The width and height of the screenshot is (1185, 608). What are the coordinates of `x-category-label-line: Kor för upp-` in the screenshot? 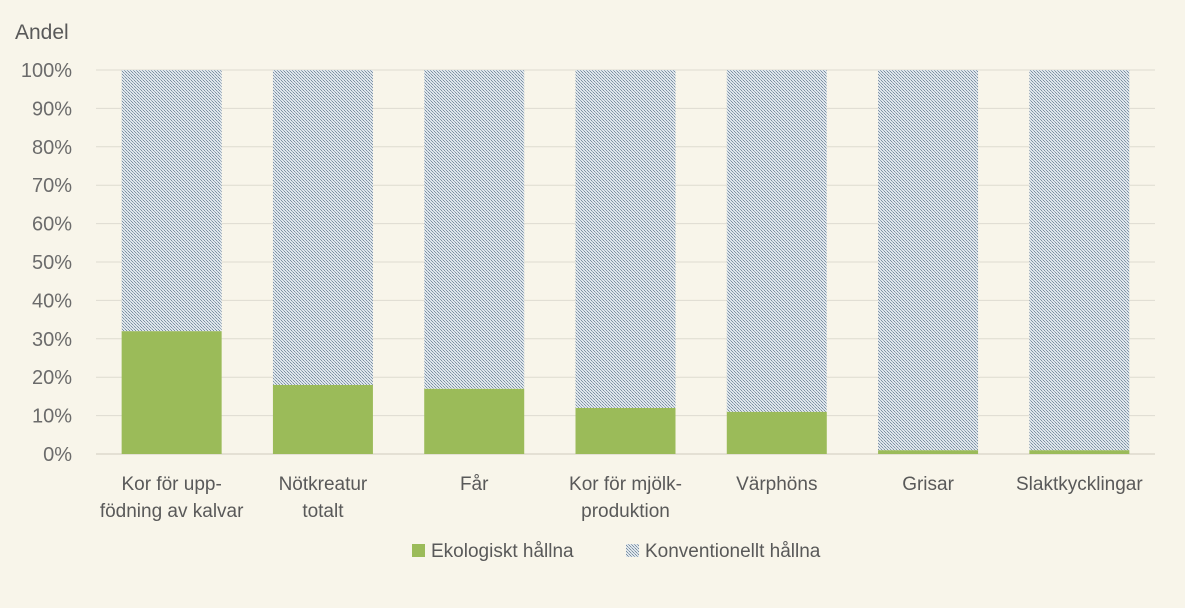 It's located at (171, 484).